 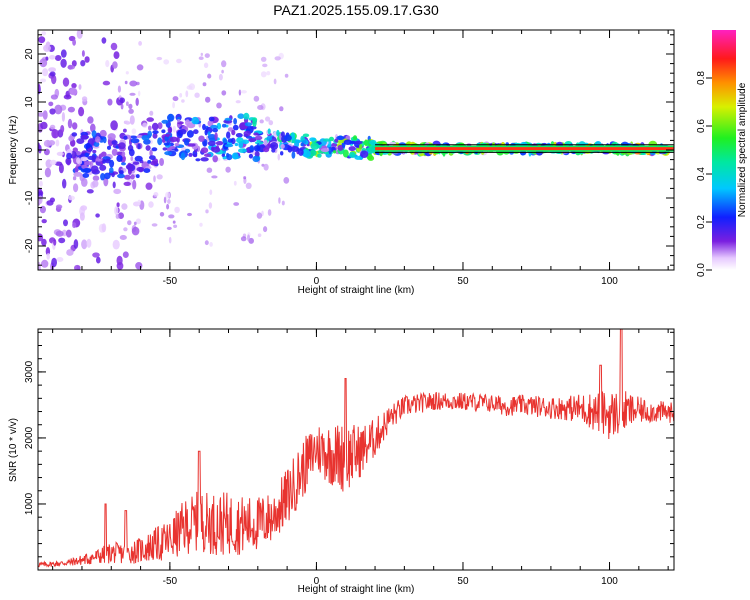 What do you see at coordinates (724, 150) in the screenshot?
I see `colorbar-gradient` at bounding box center [724, 150].